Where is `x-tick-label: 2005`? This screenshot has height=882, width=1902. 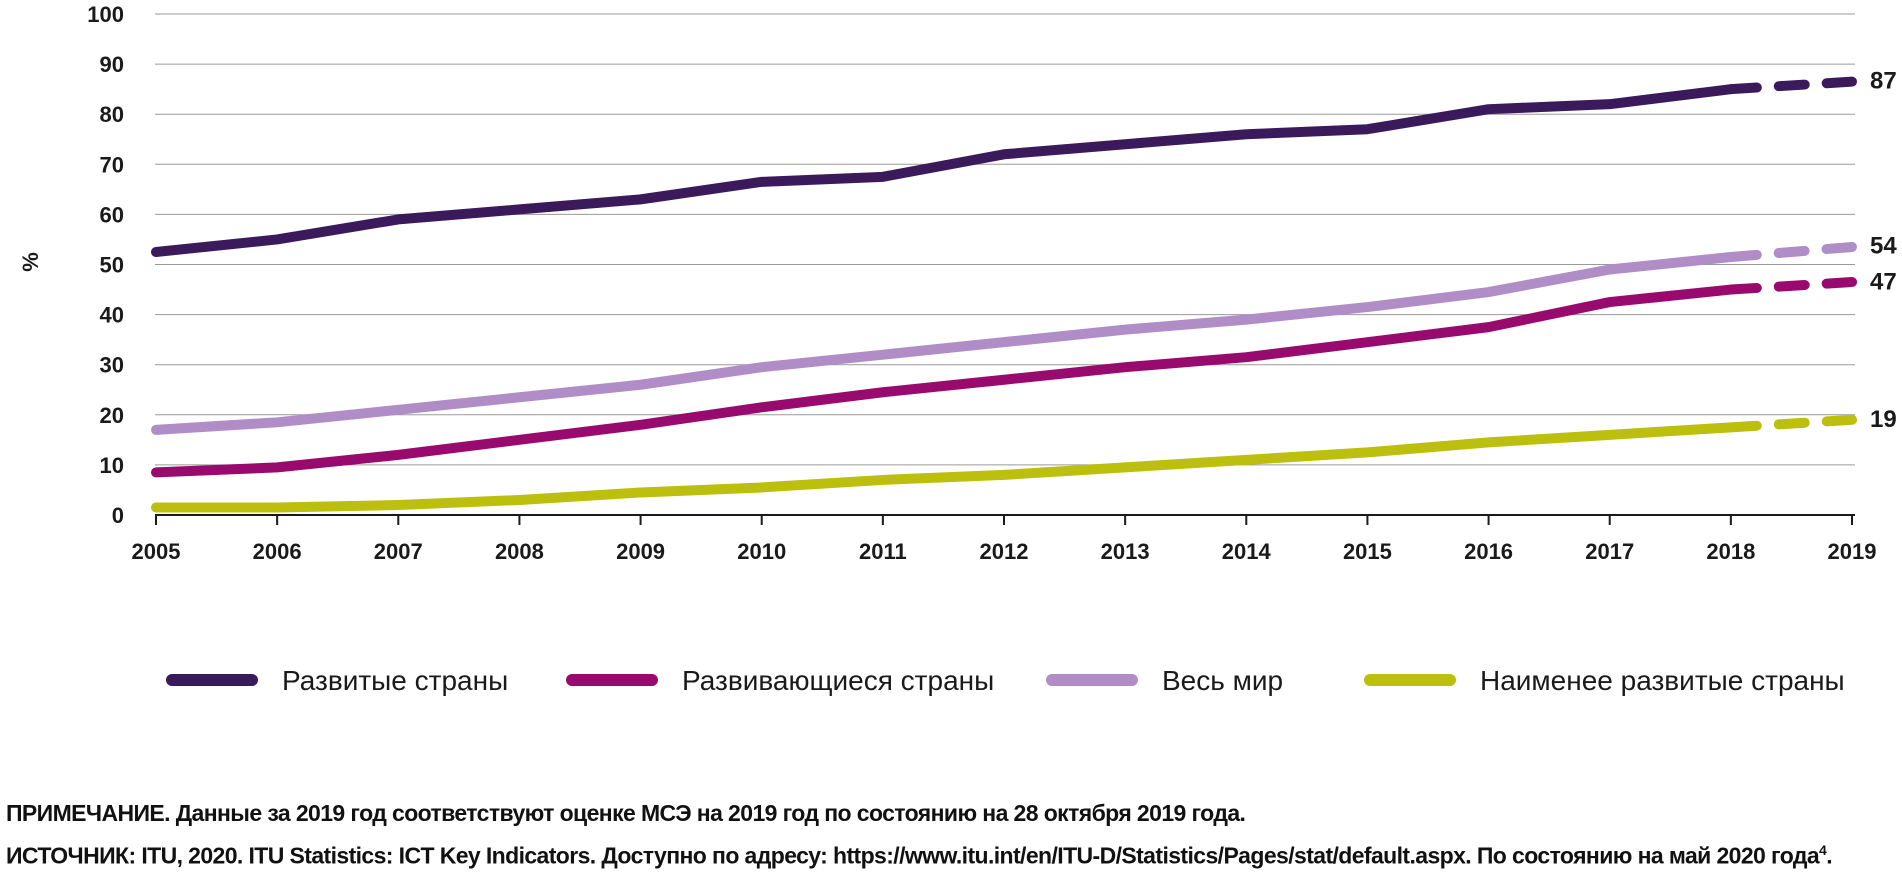 x-tick-label: 2005 is located at coordinates (156, 551).